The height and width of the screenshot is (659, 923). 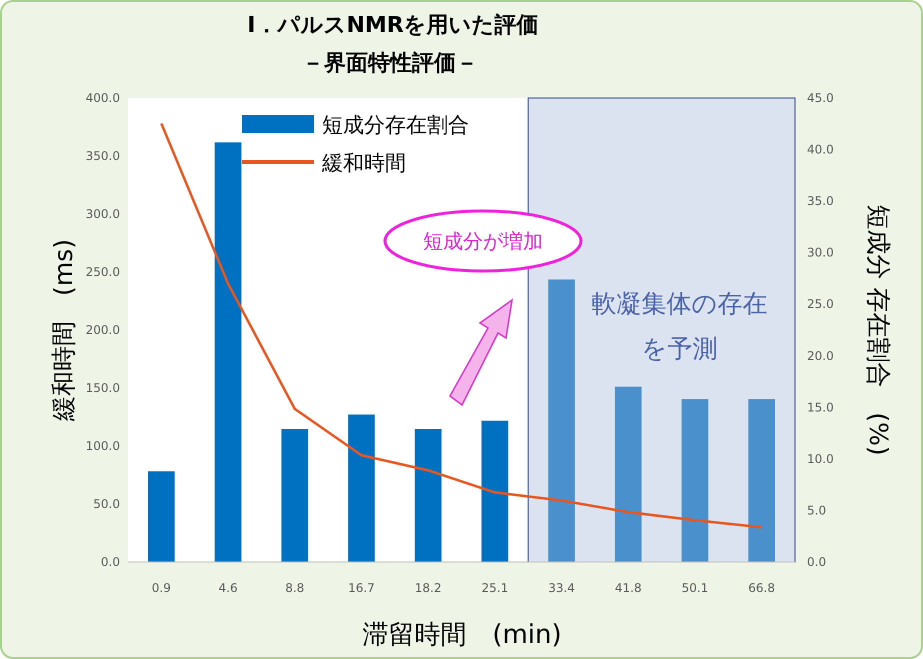 I want to click on y2-tick-label: 5.0, so click(x=816, y=510).